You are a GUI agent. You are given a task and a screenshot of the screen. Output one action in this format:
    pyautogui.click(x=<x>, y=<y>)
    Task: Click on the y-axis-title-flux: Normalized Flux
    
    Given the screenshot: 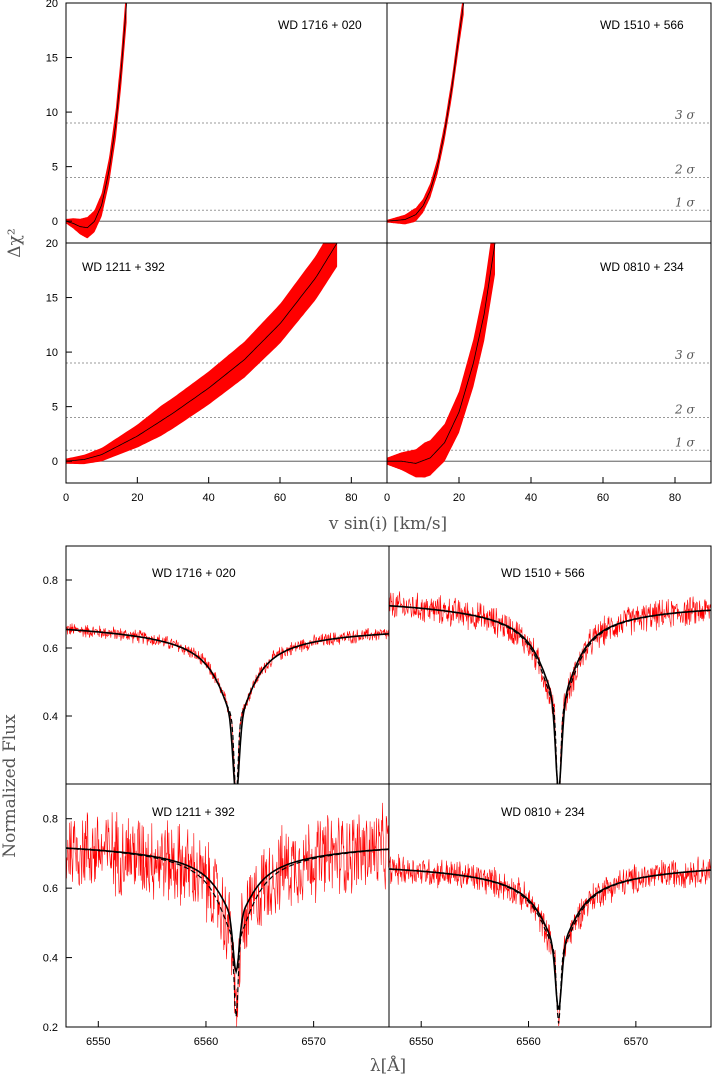 What is the action you would take?
    pyautogui.click(x=10, y=786)
    